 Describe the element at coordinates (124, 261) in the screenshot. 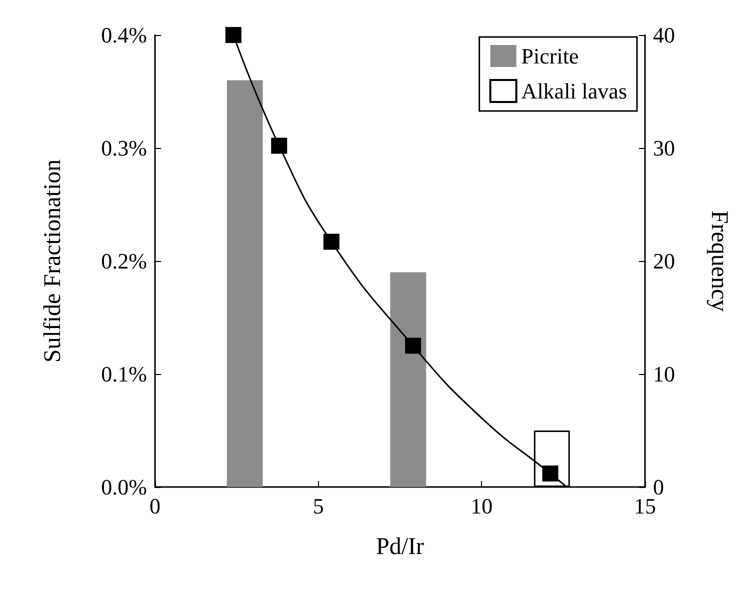

I see `y-tick-label: 0.2%` at that location.